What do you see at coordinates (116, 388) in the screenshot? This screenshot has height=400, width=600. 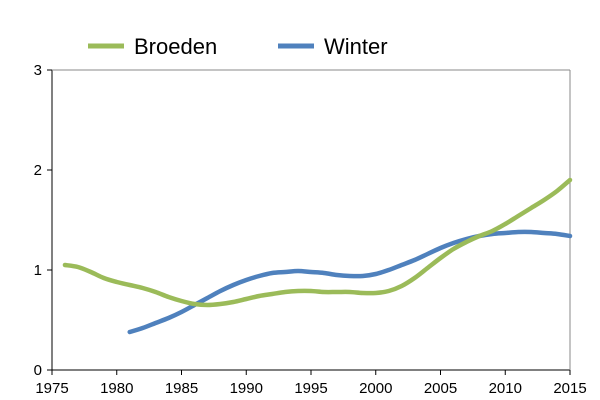 I see `x-tick-label: 1980` at bounding box center [116, 388].